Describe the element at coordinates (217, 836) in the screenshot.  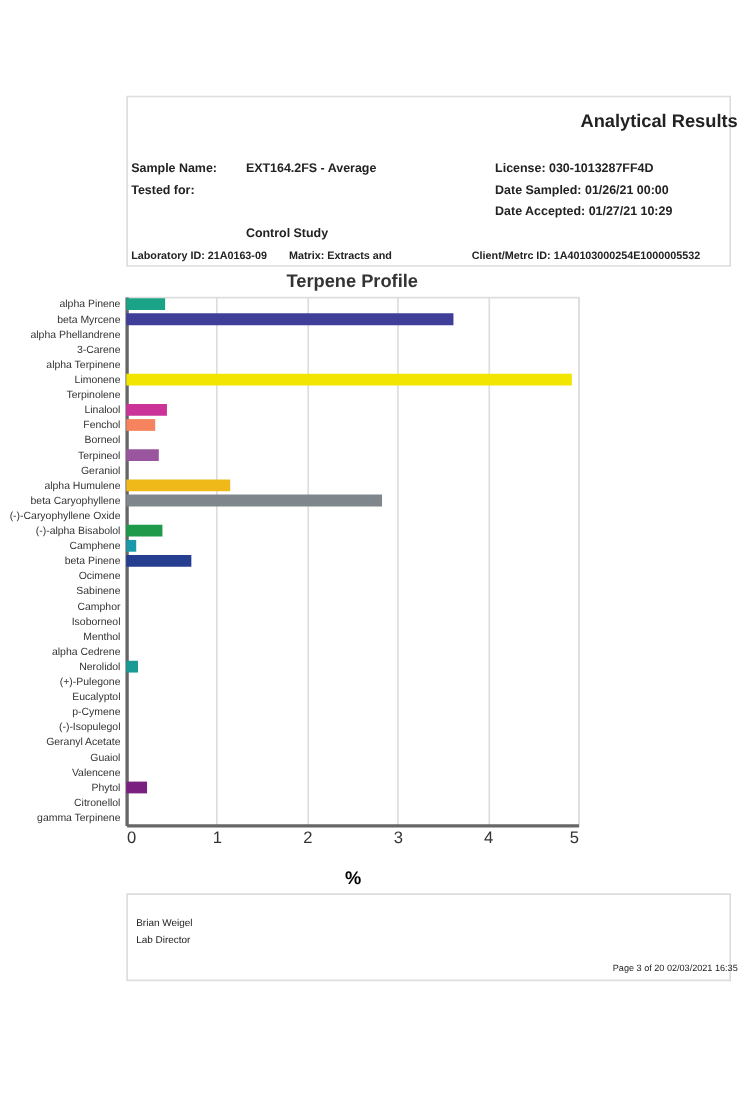
I see `x-tick-label: 1` at that location.